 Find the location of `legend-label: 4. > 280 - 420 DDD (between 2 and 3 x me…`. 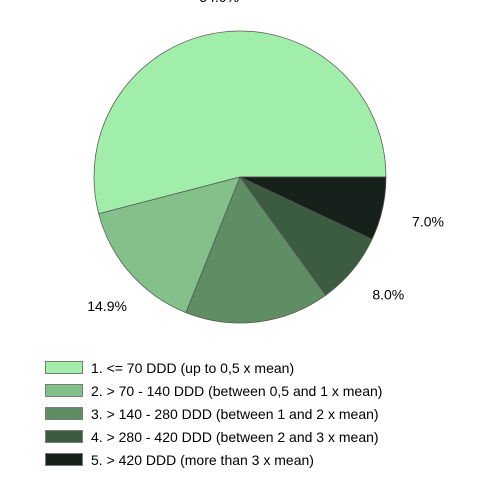

legend-label: 4. > 280 - 420 DDD (between 2 and 3 x me… is located at coordinates (235, 436).